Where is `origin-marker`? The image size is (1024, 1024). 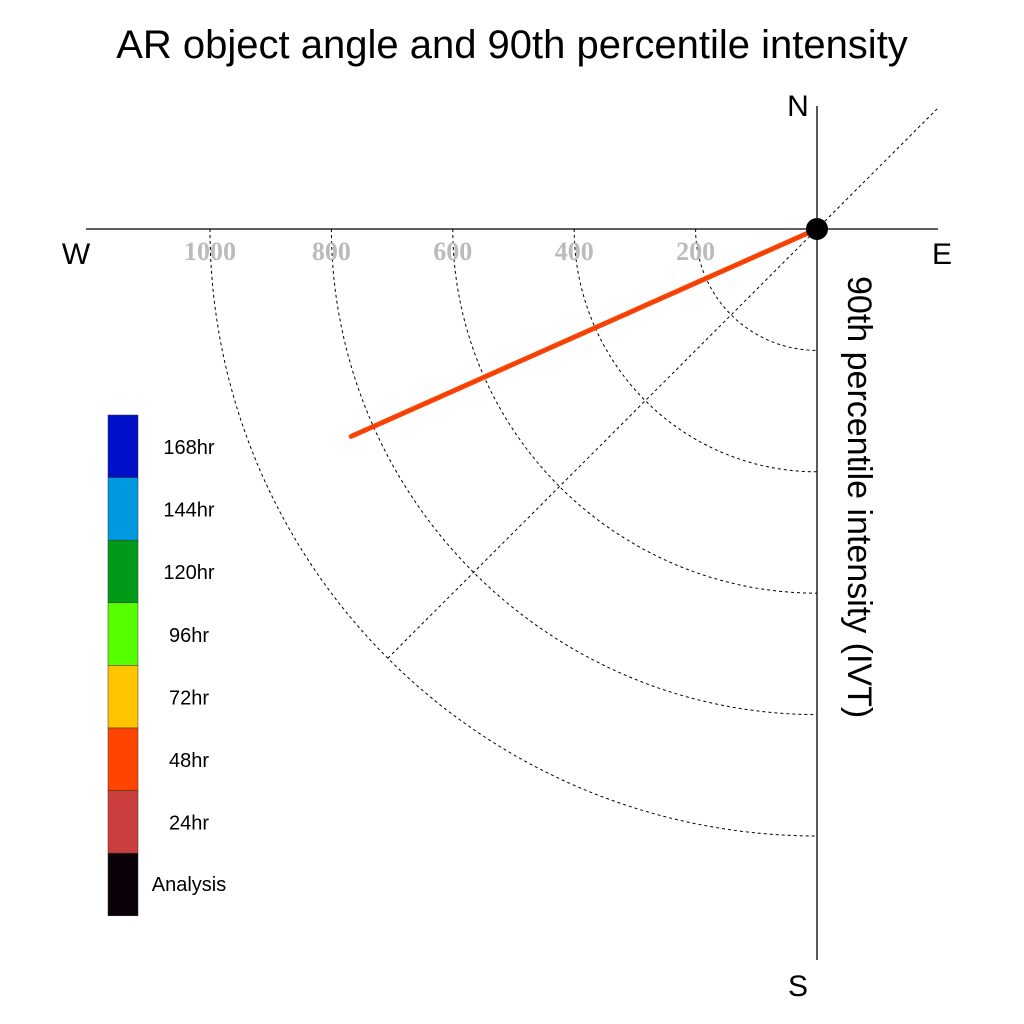
origin-marker is located at coordinates (817, 229).